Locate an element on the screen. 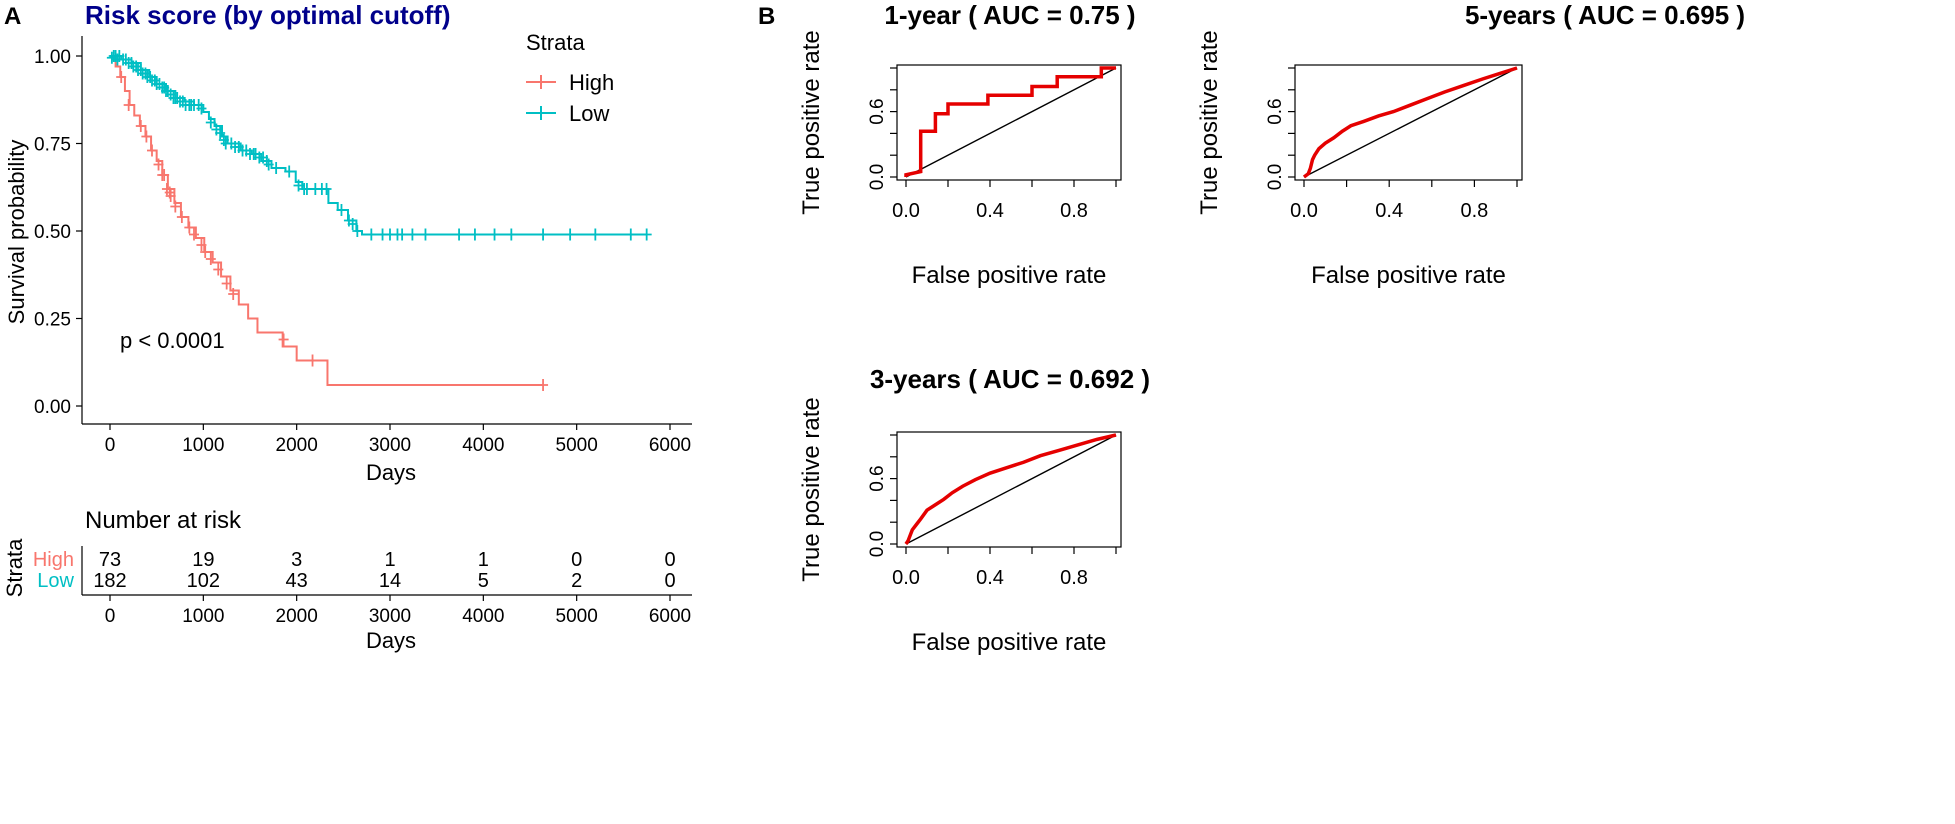 This screenshot has height=824, width=1955. risk-cell-low: 0 is located at coordinates (669, 581).